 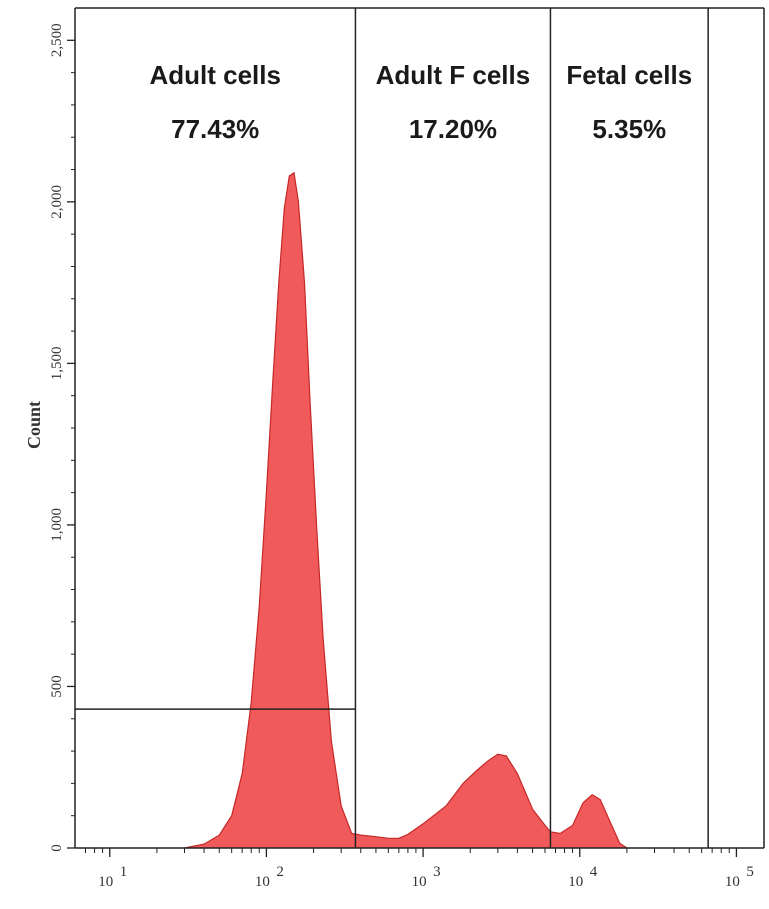 I want to click on y-tick-label-1: 500, so click(x=57, y=686).